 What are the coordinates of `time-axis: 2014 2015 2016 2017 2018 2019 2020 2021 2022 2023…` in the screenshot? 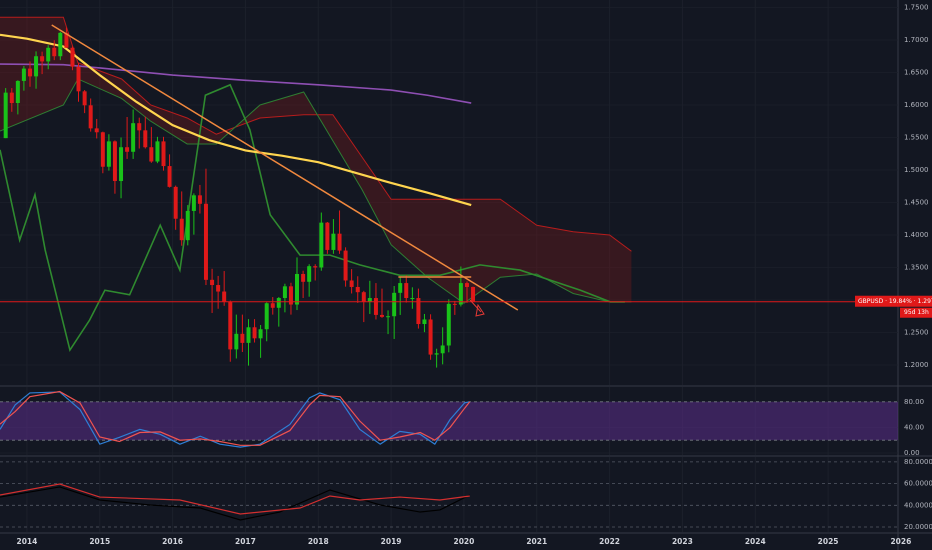 It's located at (464, 541).